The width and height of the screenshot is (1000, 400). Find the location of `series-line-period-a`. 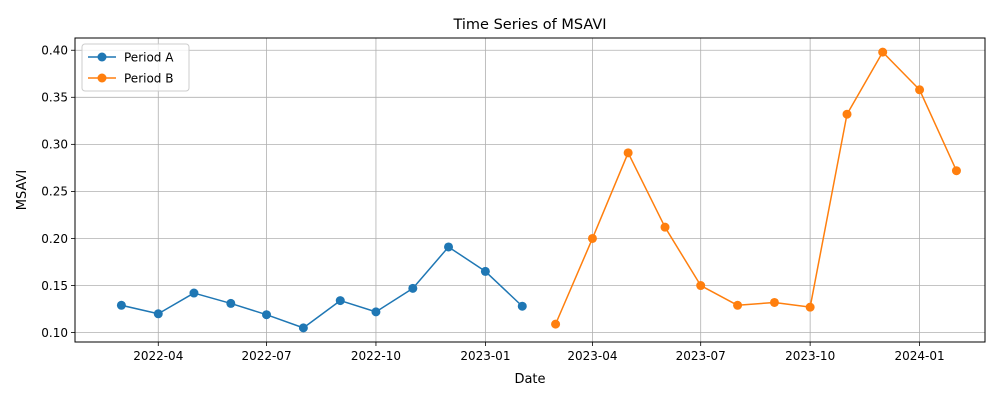

series-line-period-a is located at coordinates (322, 287).